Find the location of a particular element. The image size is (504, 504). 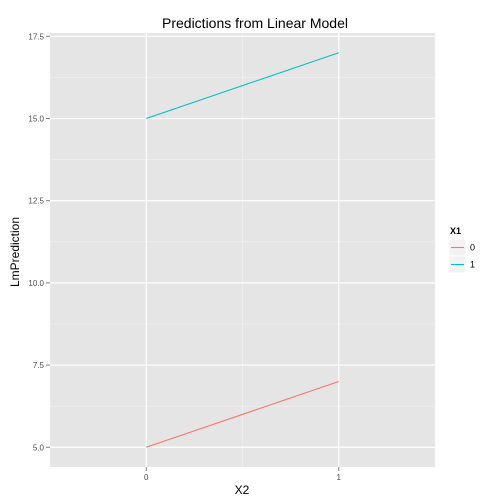

y-tick-label: 17.5 is located at coordinates (36, 36).